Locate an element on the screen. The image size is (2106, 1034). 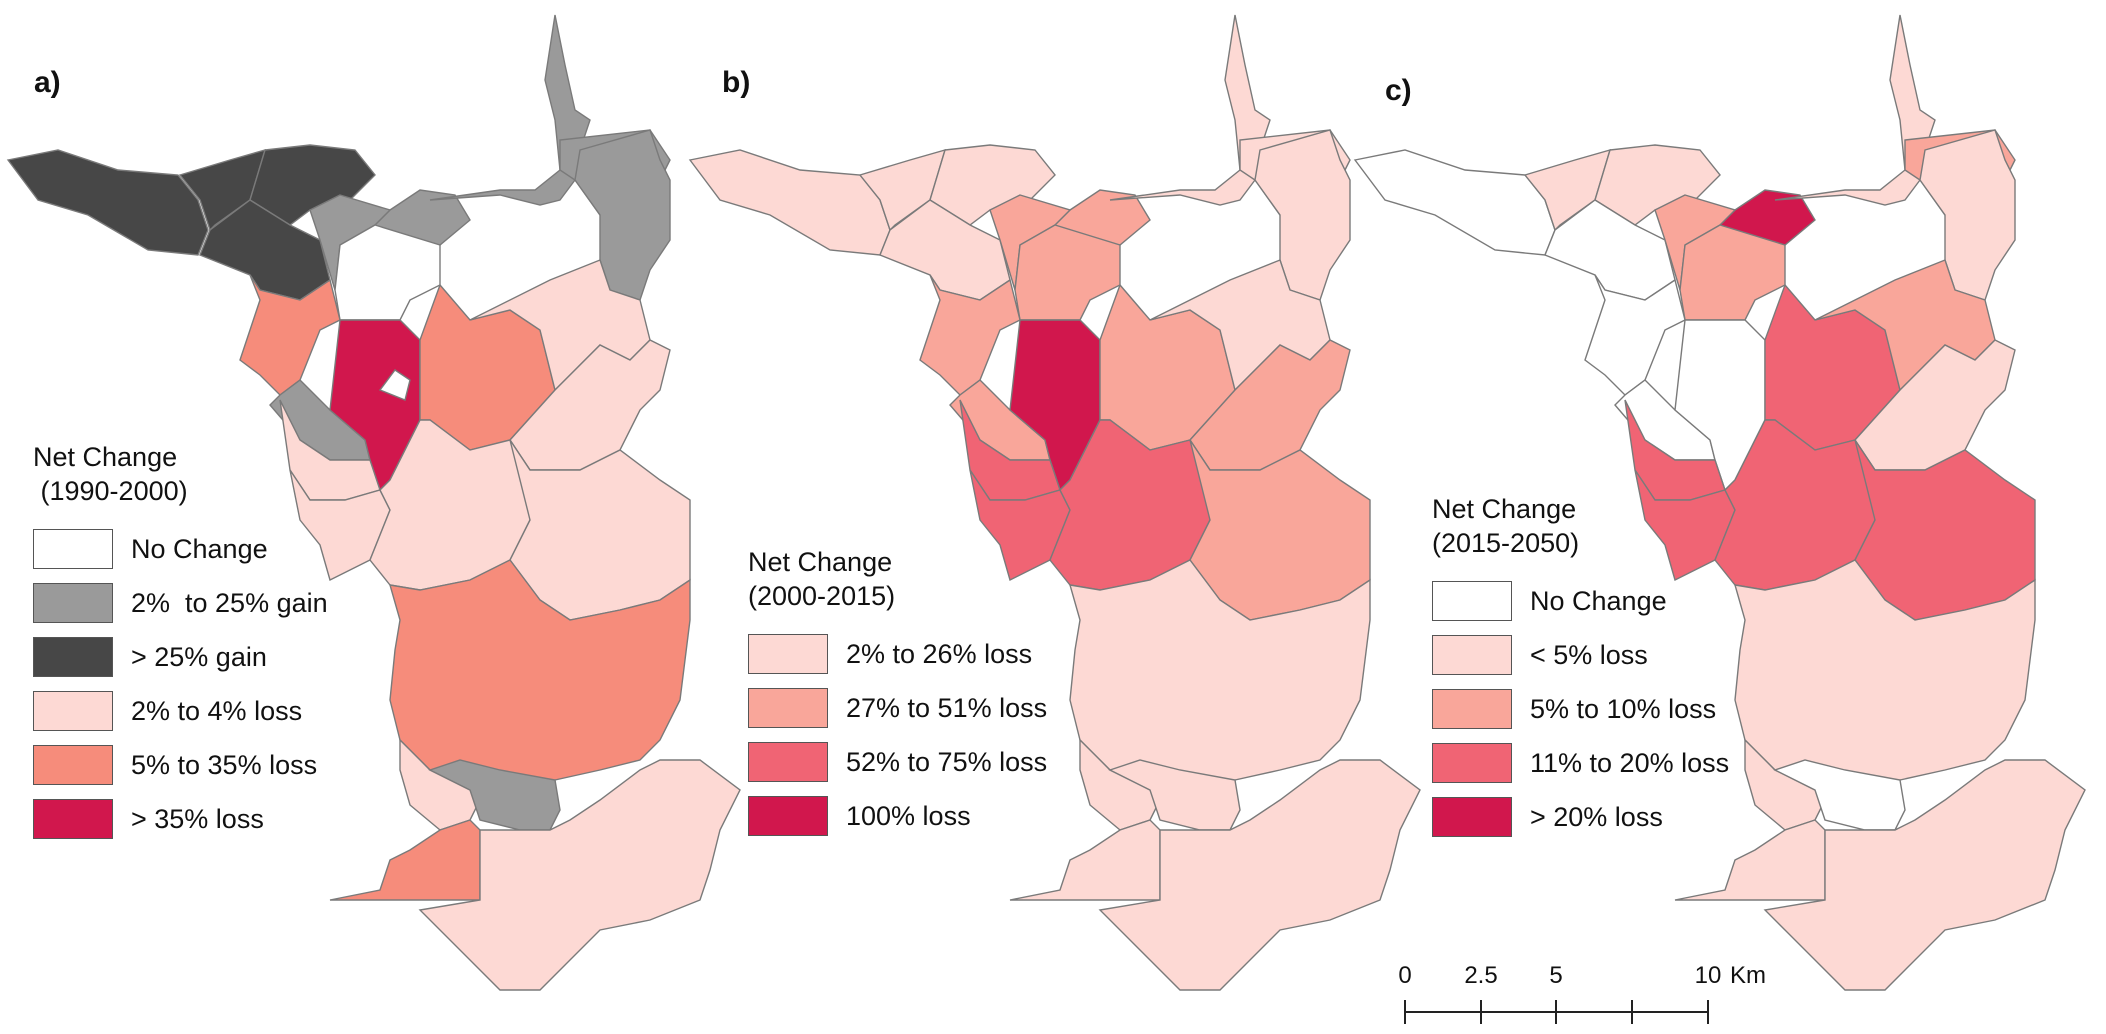
legend-label: 52% to 75% loss is located at coordinates (947, 761).